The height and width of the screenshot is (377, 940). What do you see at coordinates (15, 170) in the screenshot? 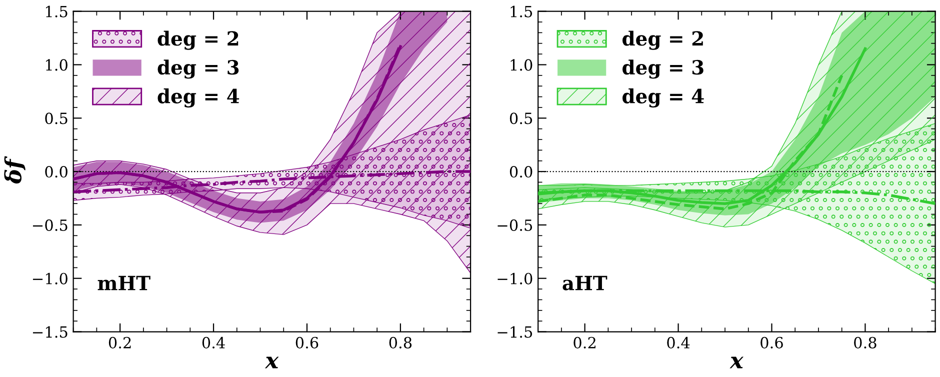
I see `y-axis-title: δf` at bounding box center [15, 170].